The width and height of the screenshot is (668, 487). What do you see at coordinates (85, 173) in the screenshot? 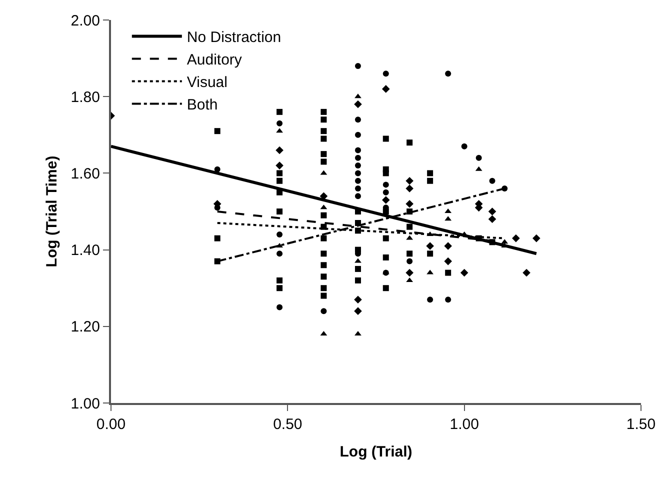
I see `y-tick-label: 1.60` at bounding box center [85, 173].